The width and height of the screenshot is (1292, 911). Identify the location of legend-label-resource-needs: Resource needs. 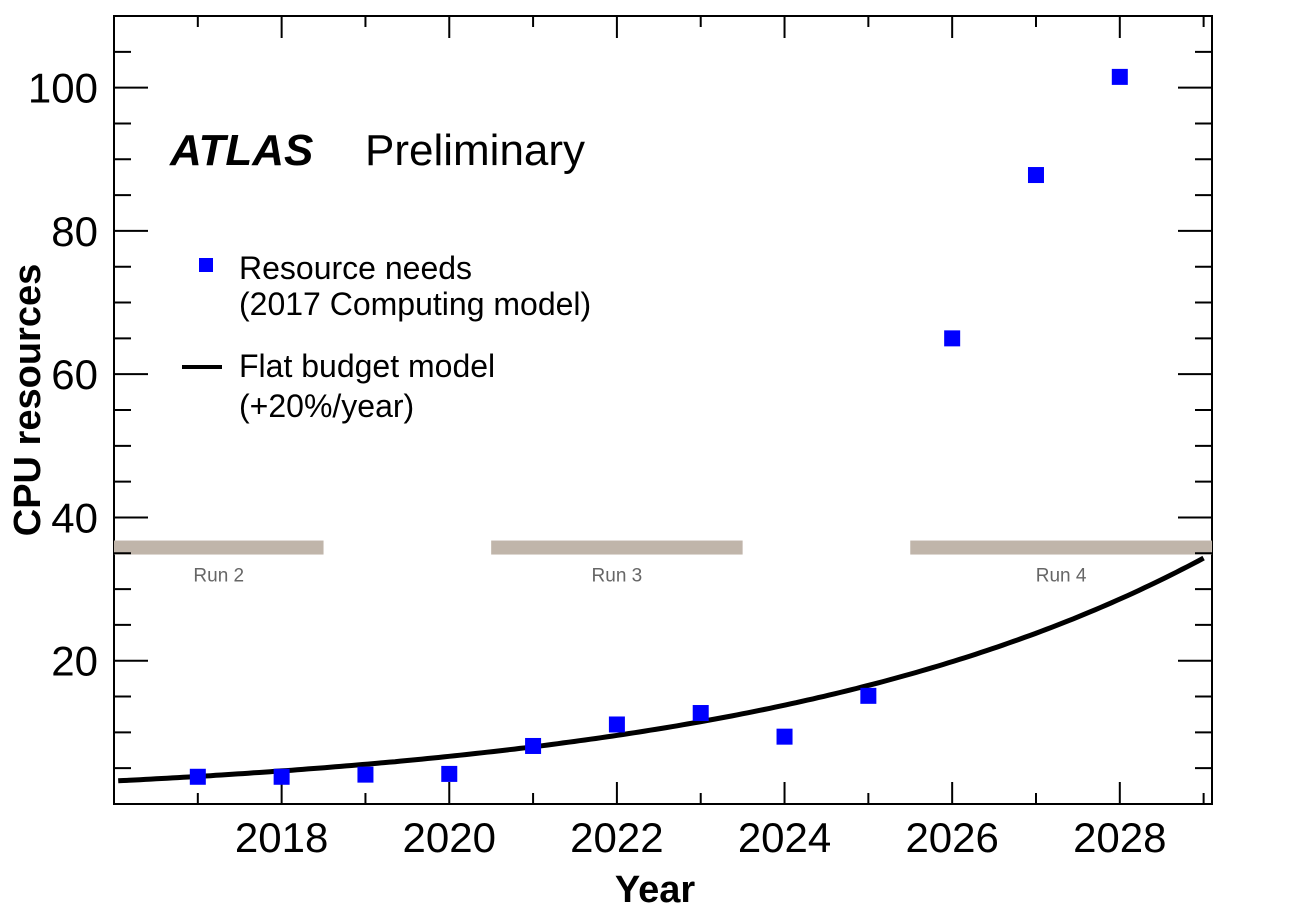
(355, 268).